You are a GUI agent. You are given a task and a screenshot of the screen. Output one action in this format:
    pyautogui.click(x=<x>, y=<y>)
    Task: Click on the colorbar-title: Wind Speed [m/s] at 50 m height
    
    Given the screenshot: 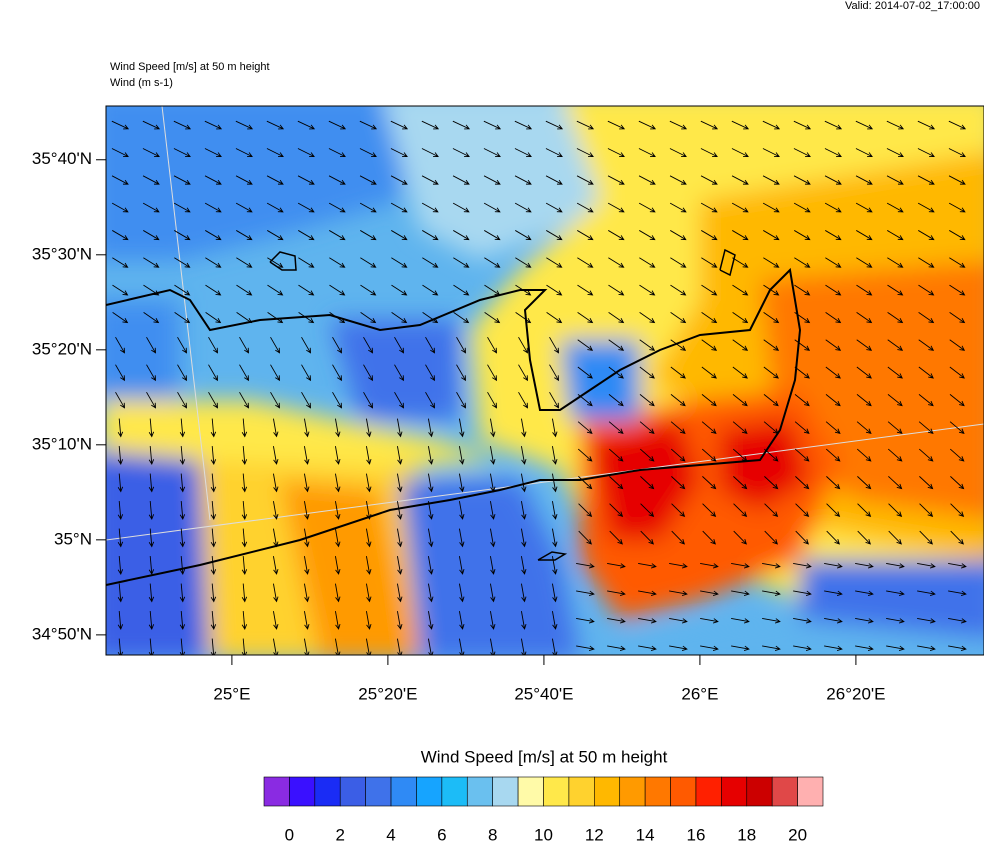 What is the action you would take?
    pyautogui.click(x=544, y=756)
    